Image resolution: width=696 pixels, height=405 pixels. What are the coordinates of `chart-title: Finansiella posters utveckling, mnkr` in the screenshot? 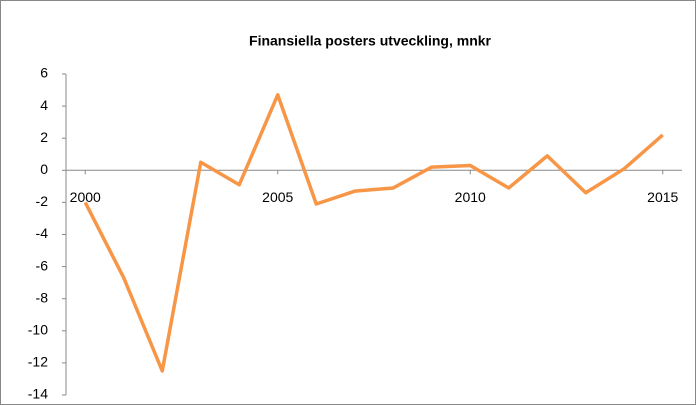 It's located at (370, 41).